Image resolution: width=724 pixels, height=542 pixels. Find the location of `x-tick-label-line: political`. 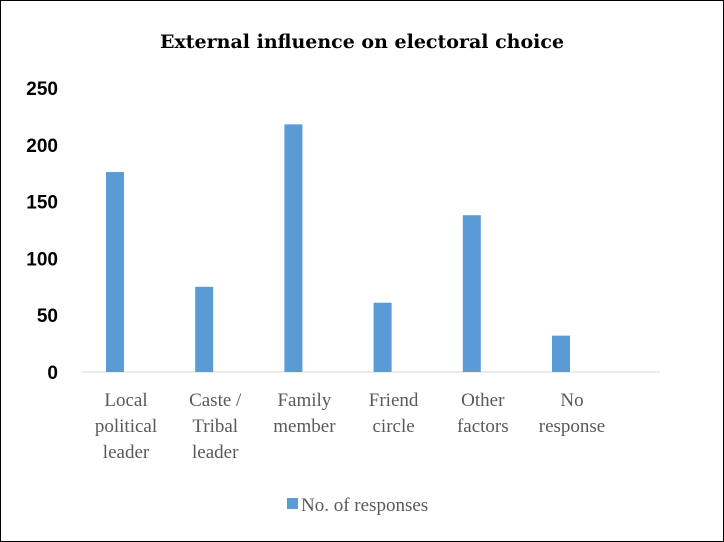

x-tick-label-line: political is located at coordinates (126, 426).